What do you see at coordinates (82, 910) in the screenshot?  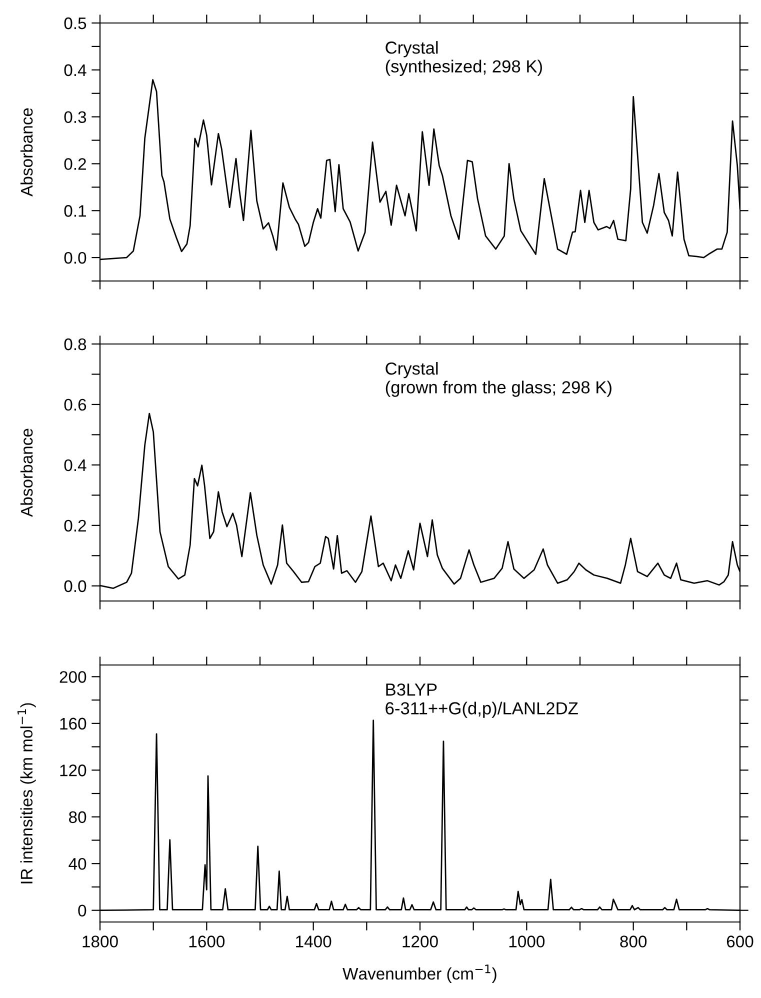 I see `y-tick-label: 0` at bounding box center [82, 910].